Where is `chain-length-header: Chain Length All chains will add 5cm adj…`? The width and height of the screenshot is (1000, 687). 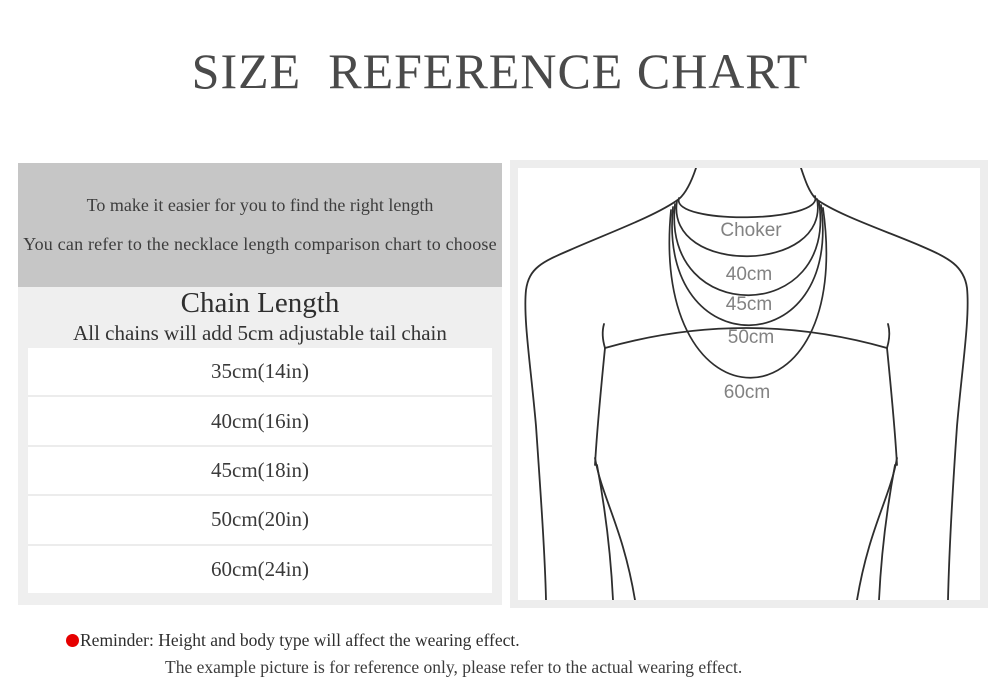
chain-length-header: Chain Length All chains will add 5cm adj… is located at coordinates (260, 317).